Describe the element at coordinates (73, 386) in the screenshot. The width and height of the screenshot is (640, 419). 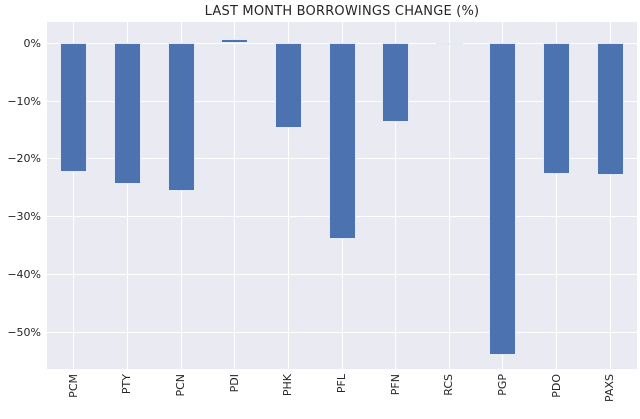
I see `x-tick-label: PCM` at that location.